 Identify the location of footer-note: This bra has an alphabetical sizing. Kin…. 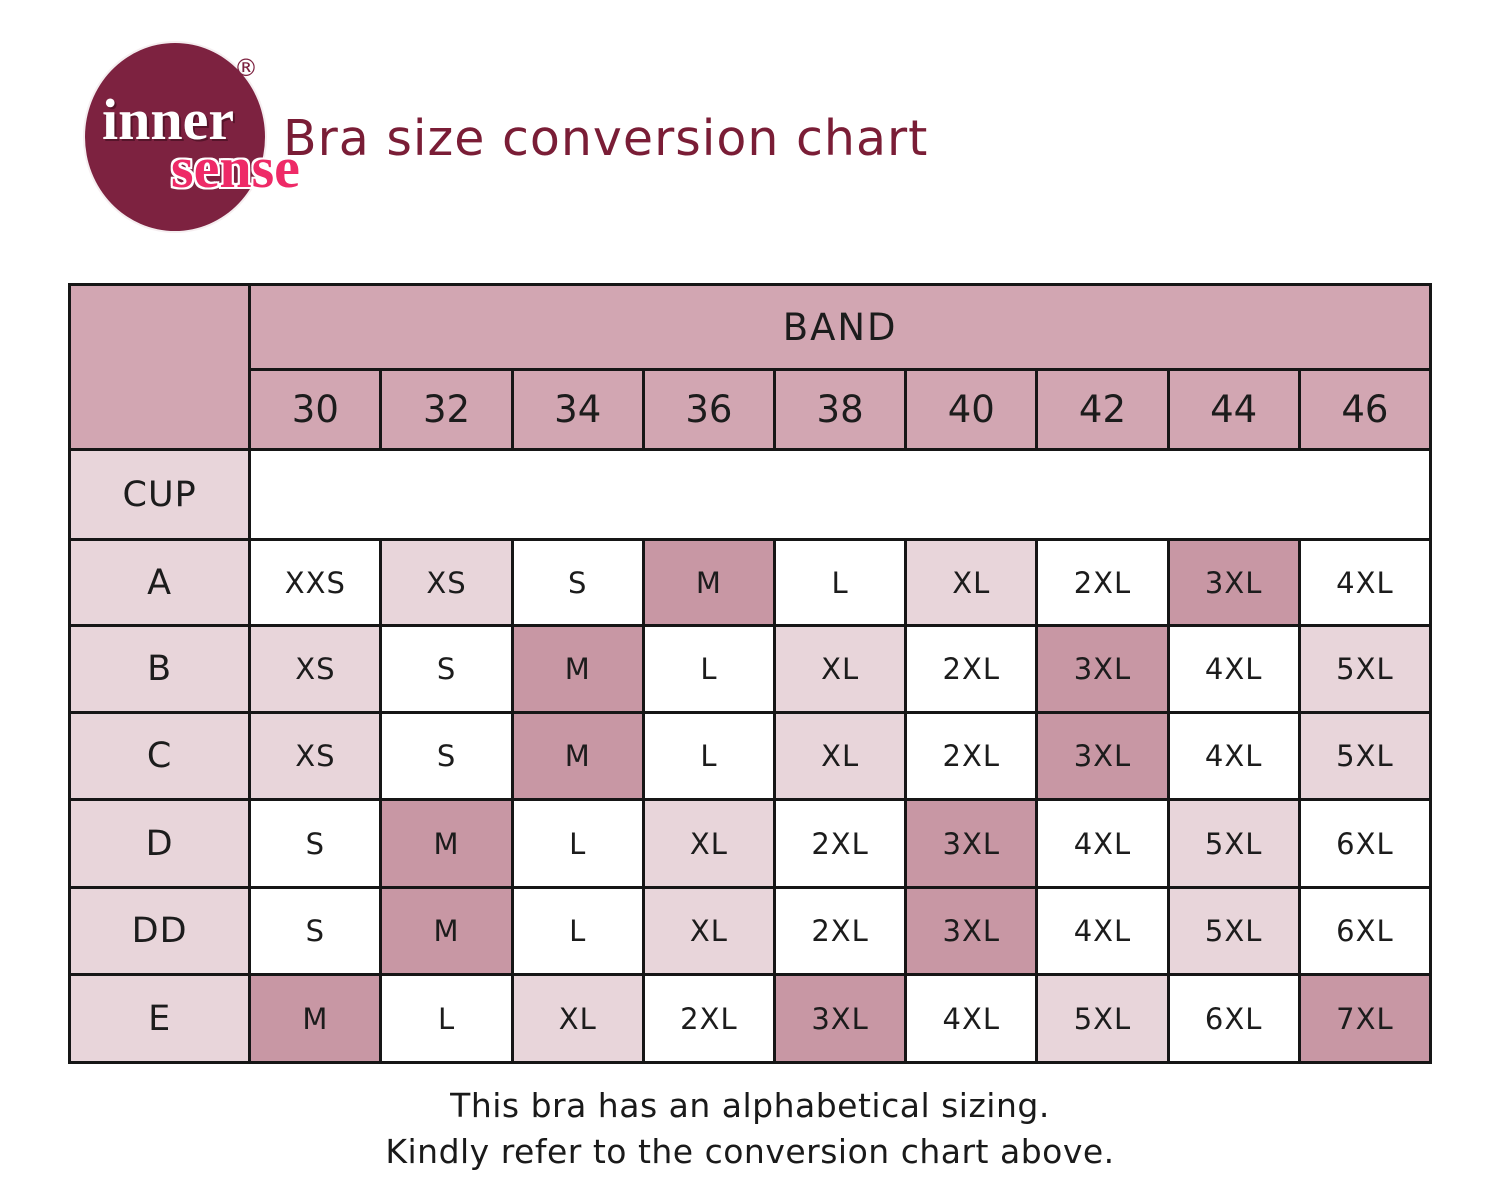
(750, 1128).